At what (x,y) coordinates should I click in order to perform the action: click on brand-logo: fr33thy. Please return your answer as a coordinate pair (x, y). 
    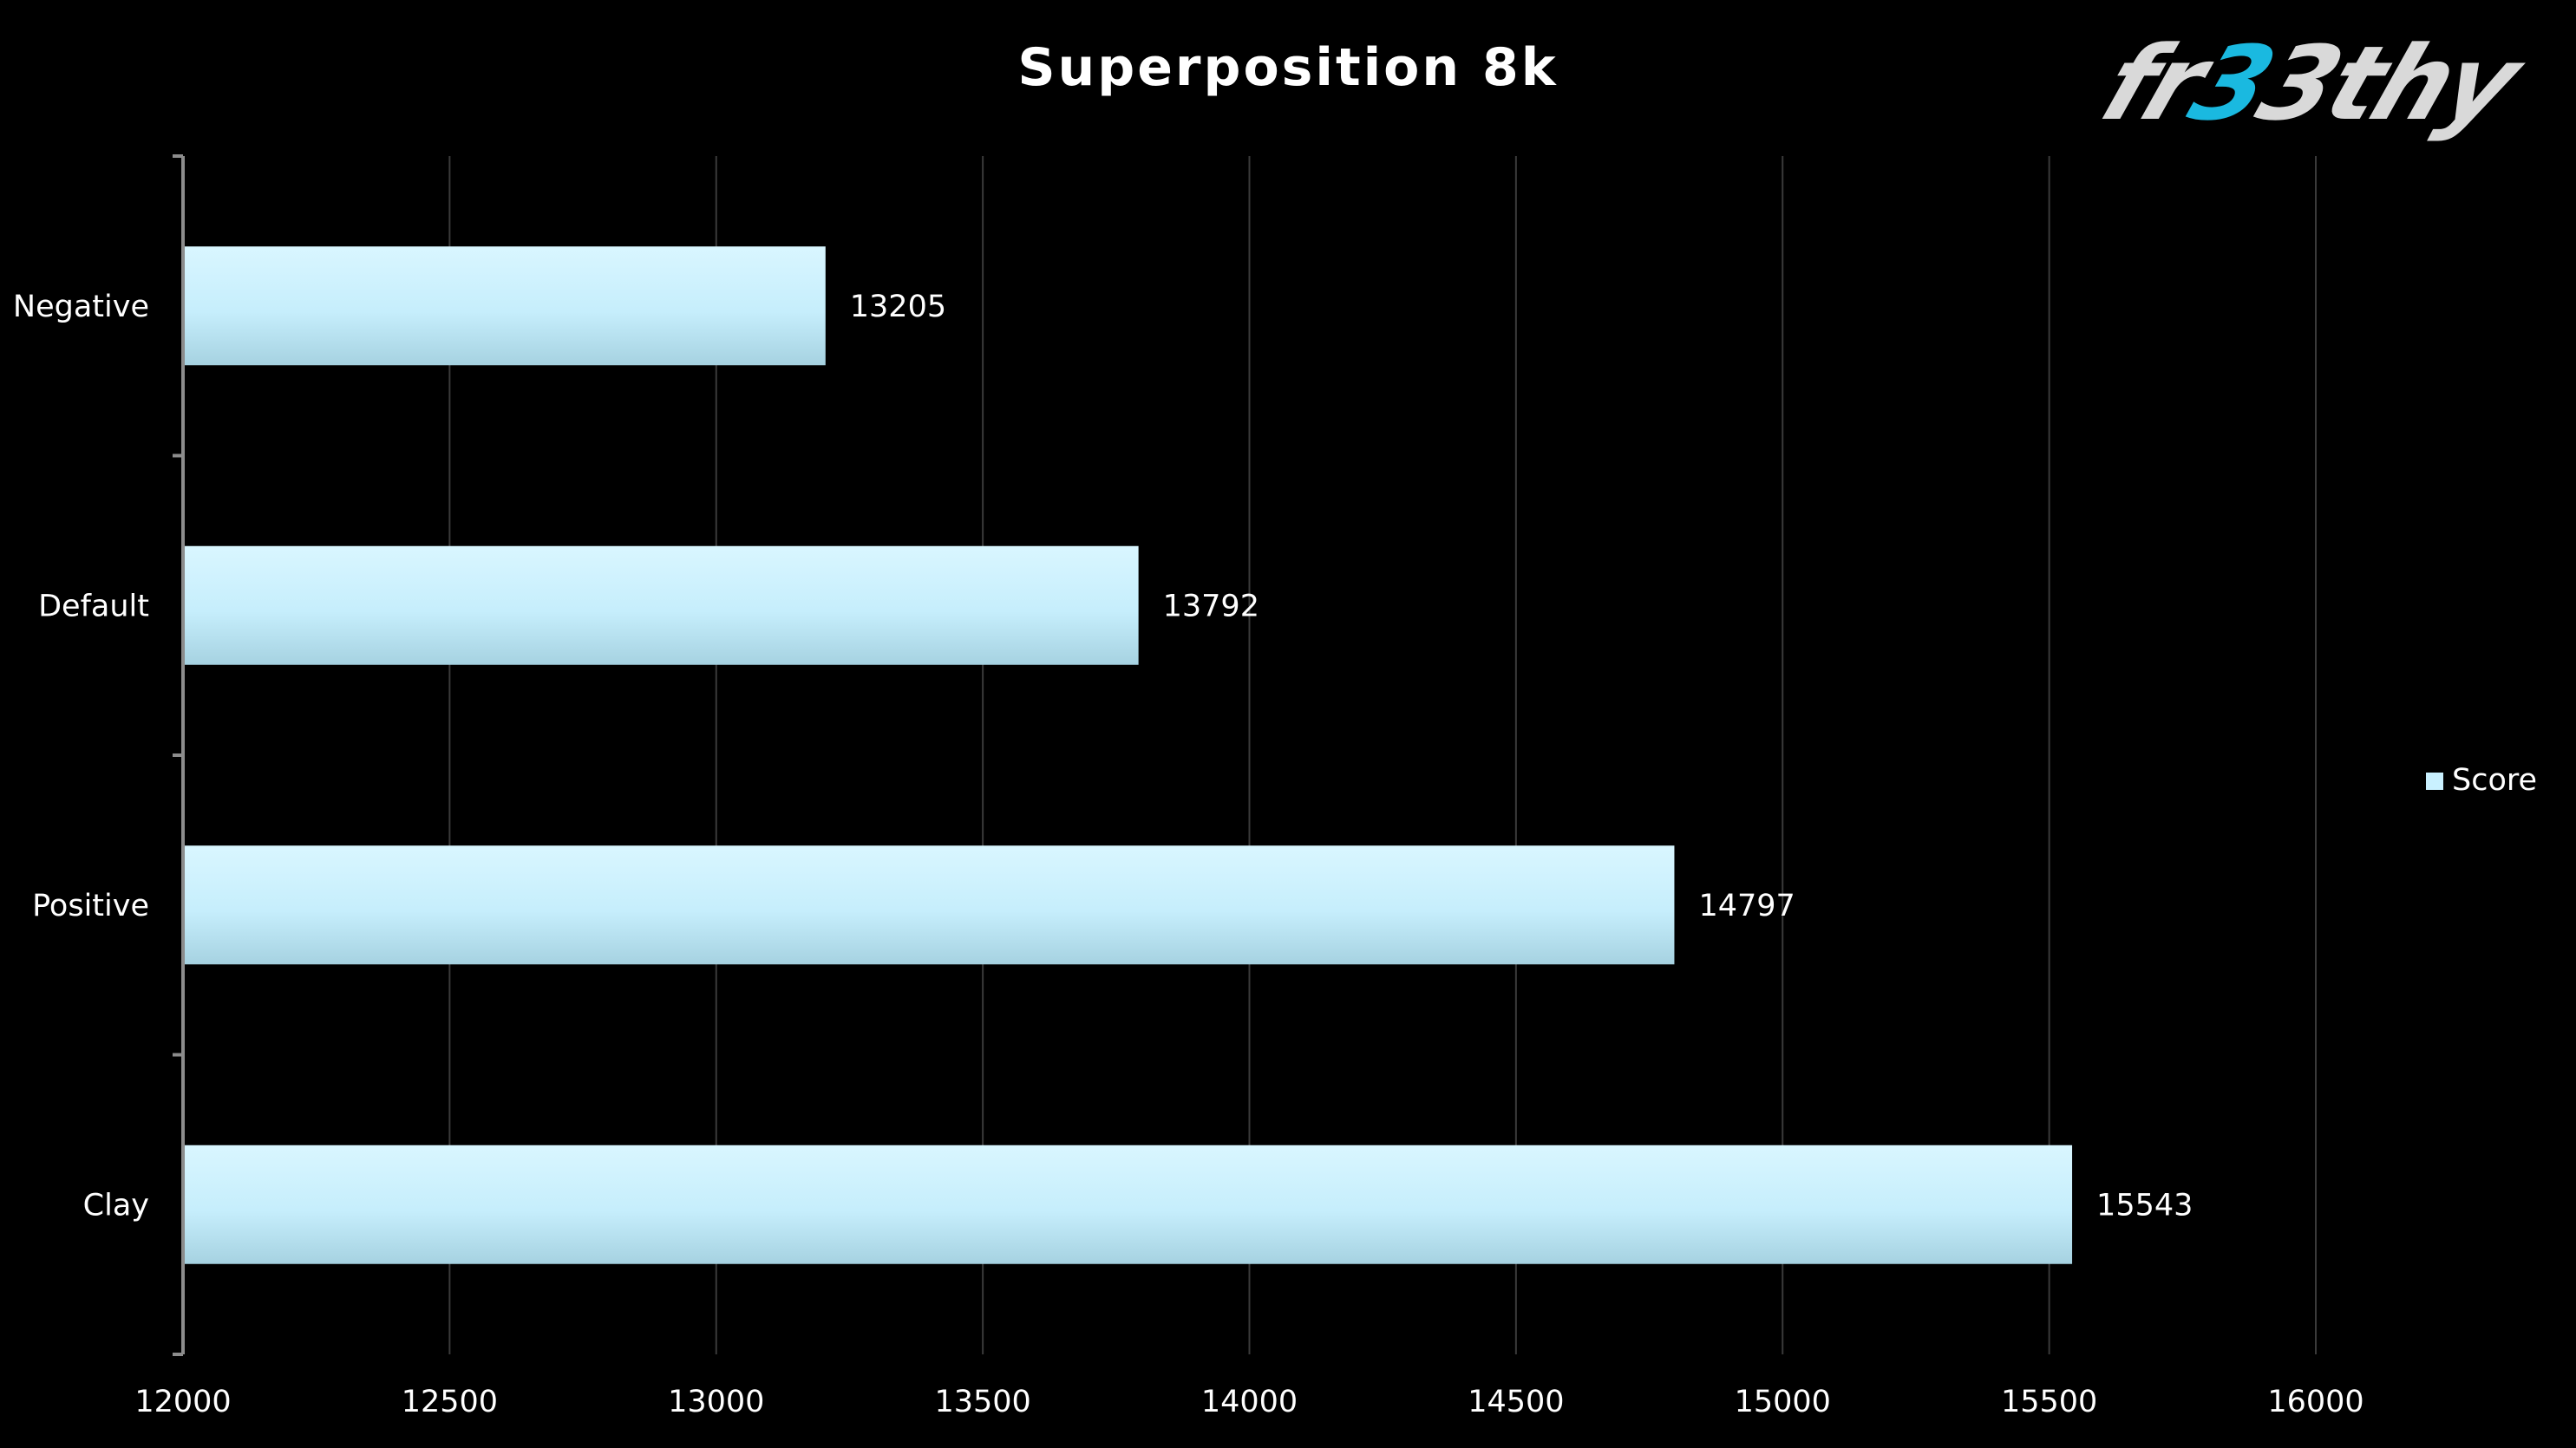
    Looking at the image, I should click on (2314, 84).